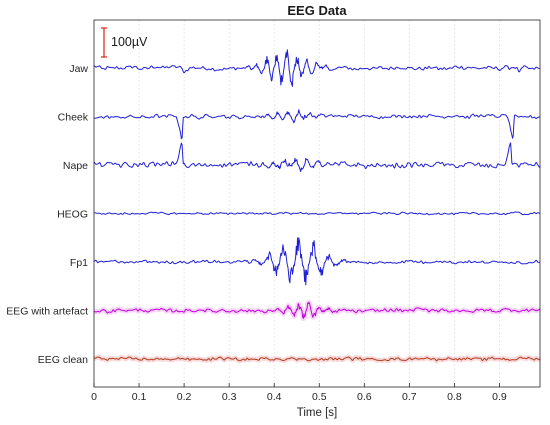  What do you see at coordinates (139, 397) in the screenshot?
I see `x-tick-label: 0.1` at bounding box center [139, 397].